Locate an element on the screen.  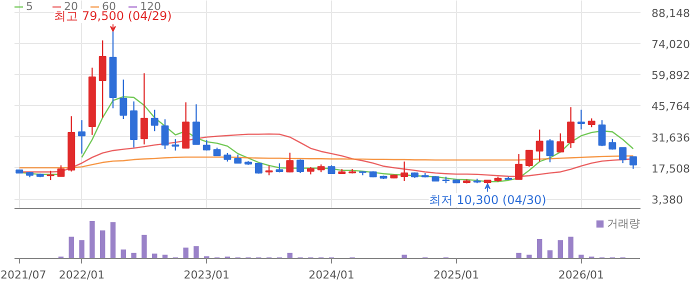
legend-label: 5 is located at coordinates (30, 6).